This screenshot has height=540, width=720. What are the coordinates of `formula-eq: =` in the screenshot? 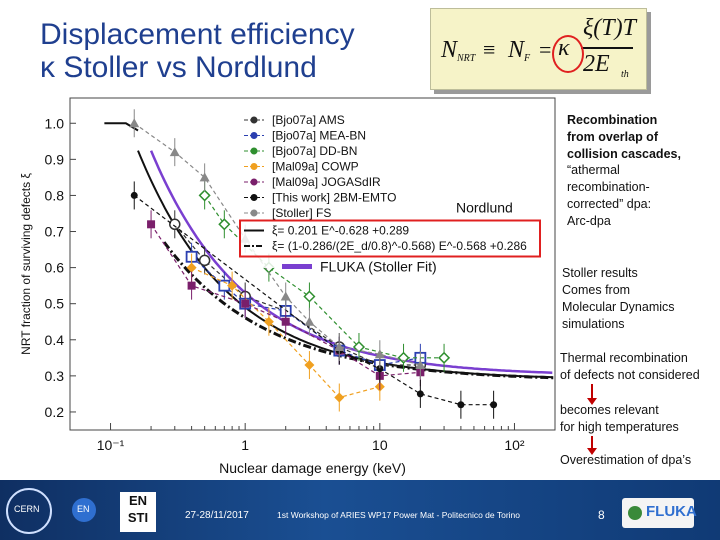 It's located at (545, 49).